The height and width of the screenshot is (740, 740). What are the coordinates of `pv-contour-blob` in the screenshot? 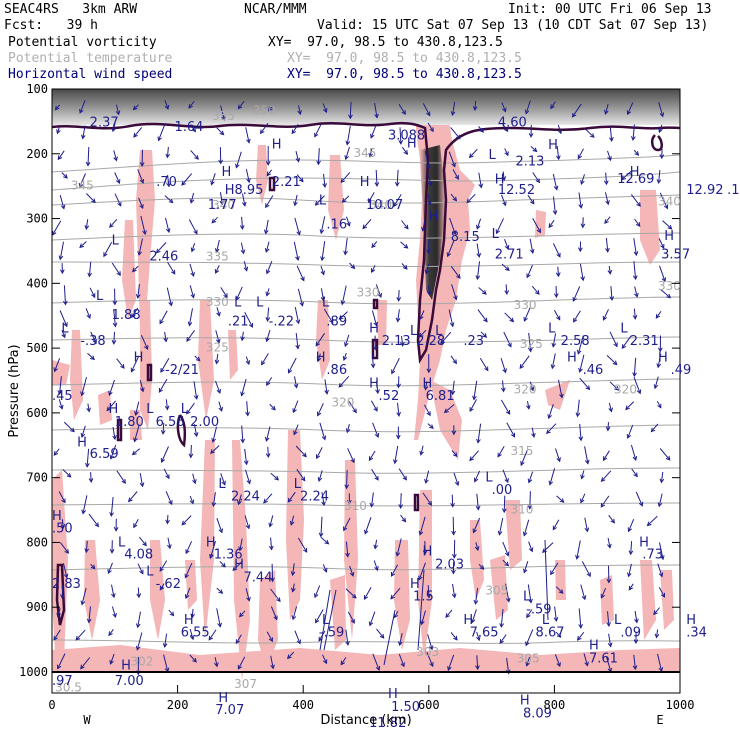 It's located at (60, 594).